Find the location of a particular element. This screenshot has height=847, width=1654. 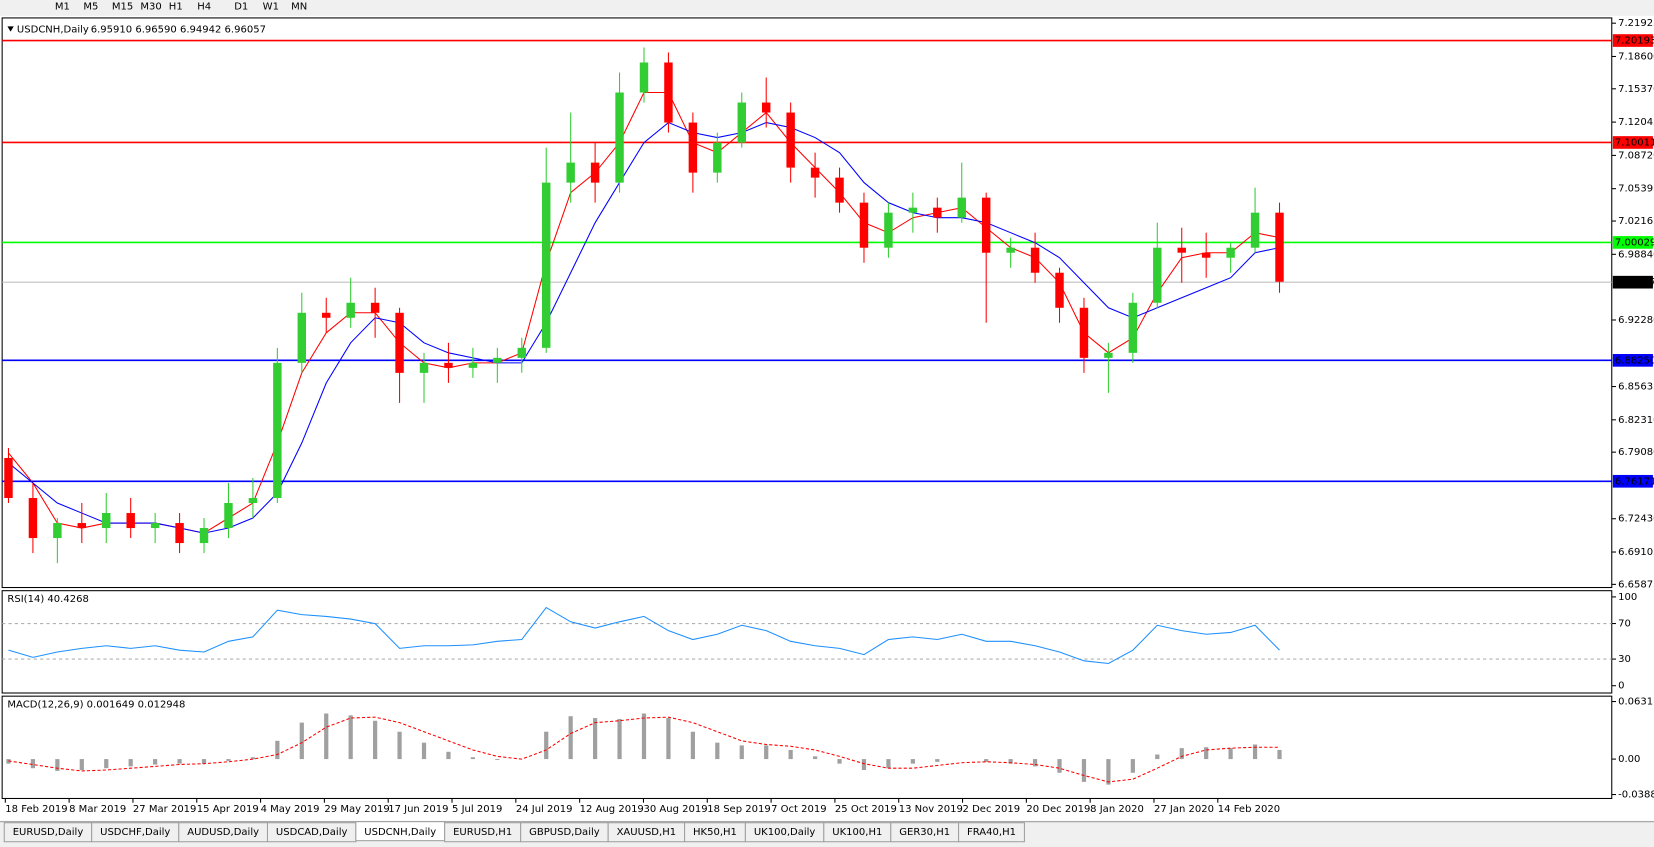

timeframe-button: M30 is located at coordinates (150, 6).